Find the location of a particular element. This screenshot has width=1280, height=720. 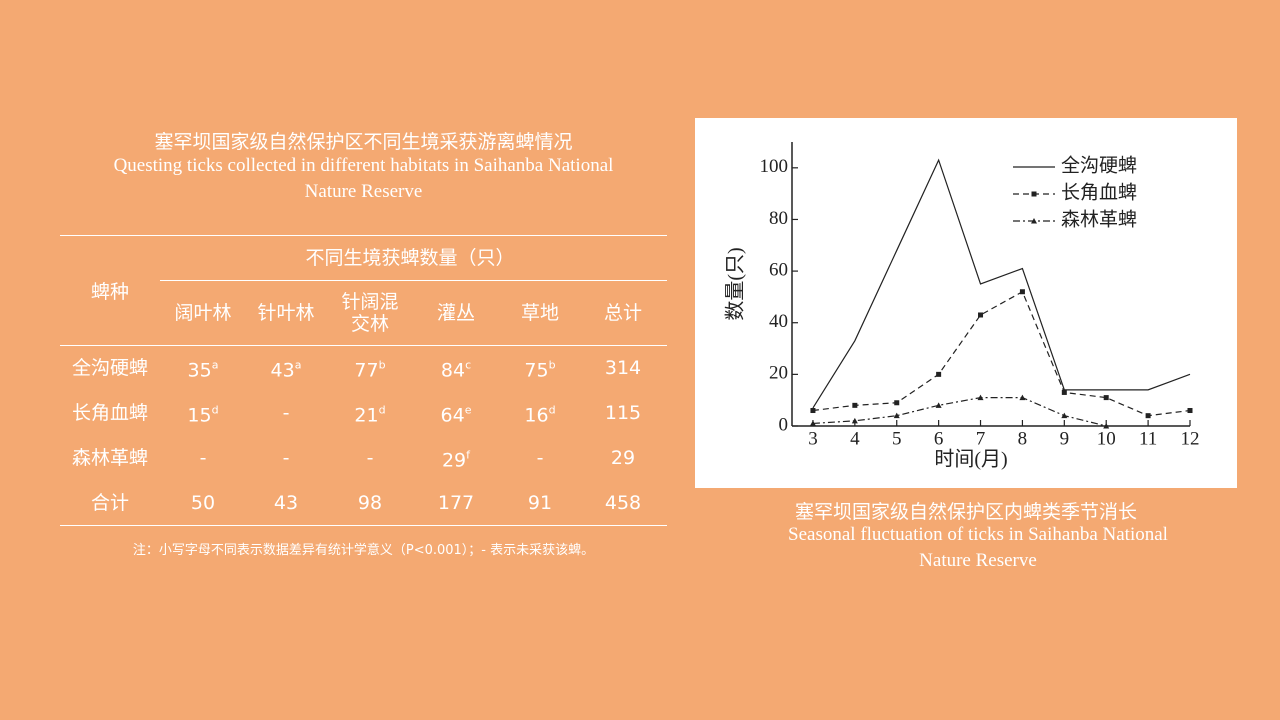

cell-value: 98 is located at coordinates (370, 503).